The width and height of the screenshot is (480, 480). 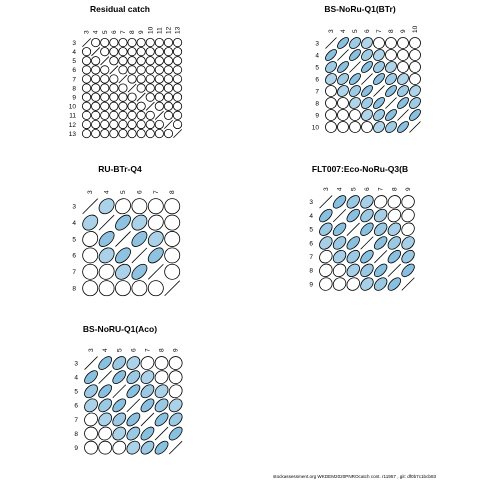 I want to click on panel-title: BS-NoRU-Q1(Aco), so click(x=120, y=329).